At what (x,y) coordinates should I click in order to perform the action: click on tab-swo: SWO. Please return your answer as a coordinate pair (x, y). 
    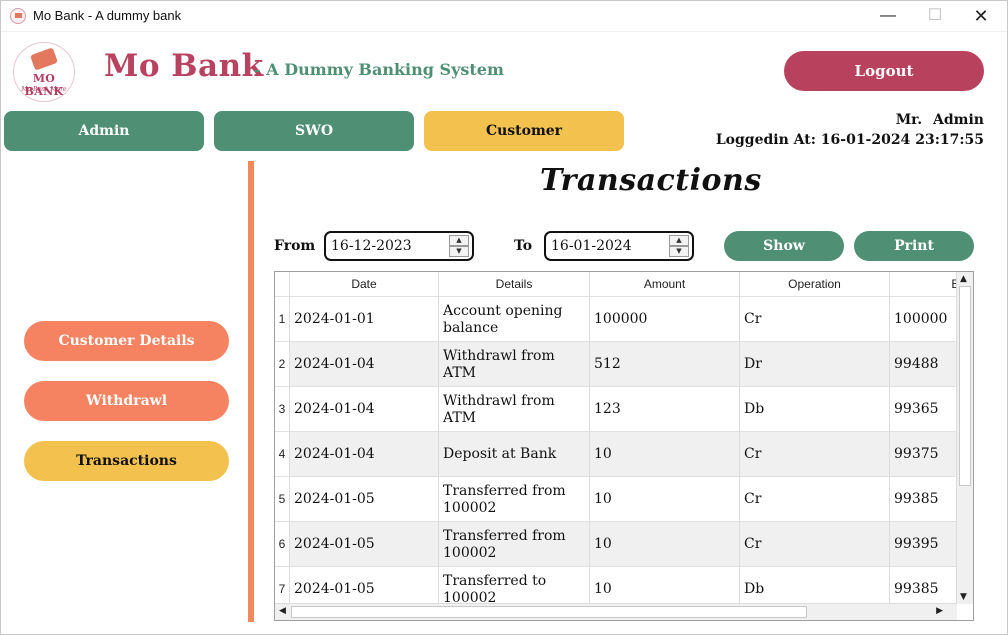
    Looking at the image, I should click on (314, 131).